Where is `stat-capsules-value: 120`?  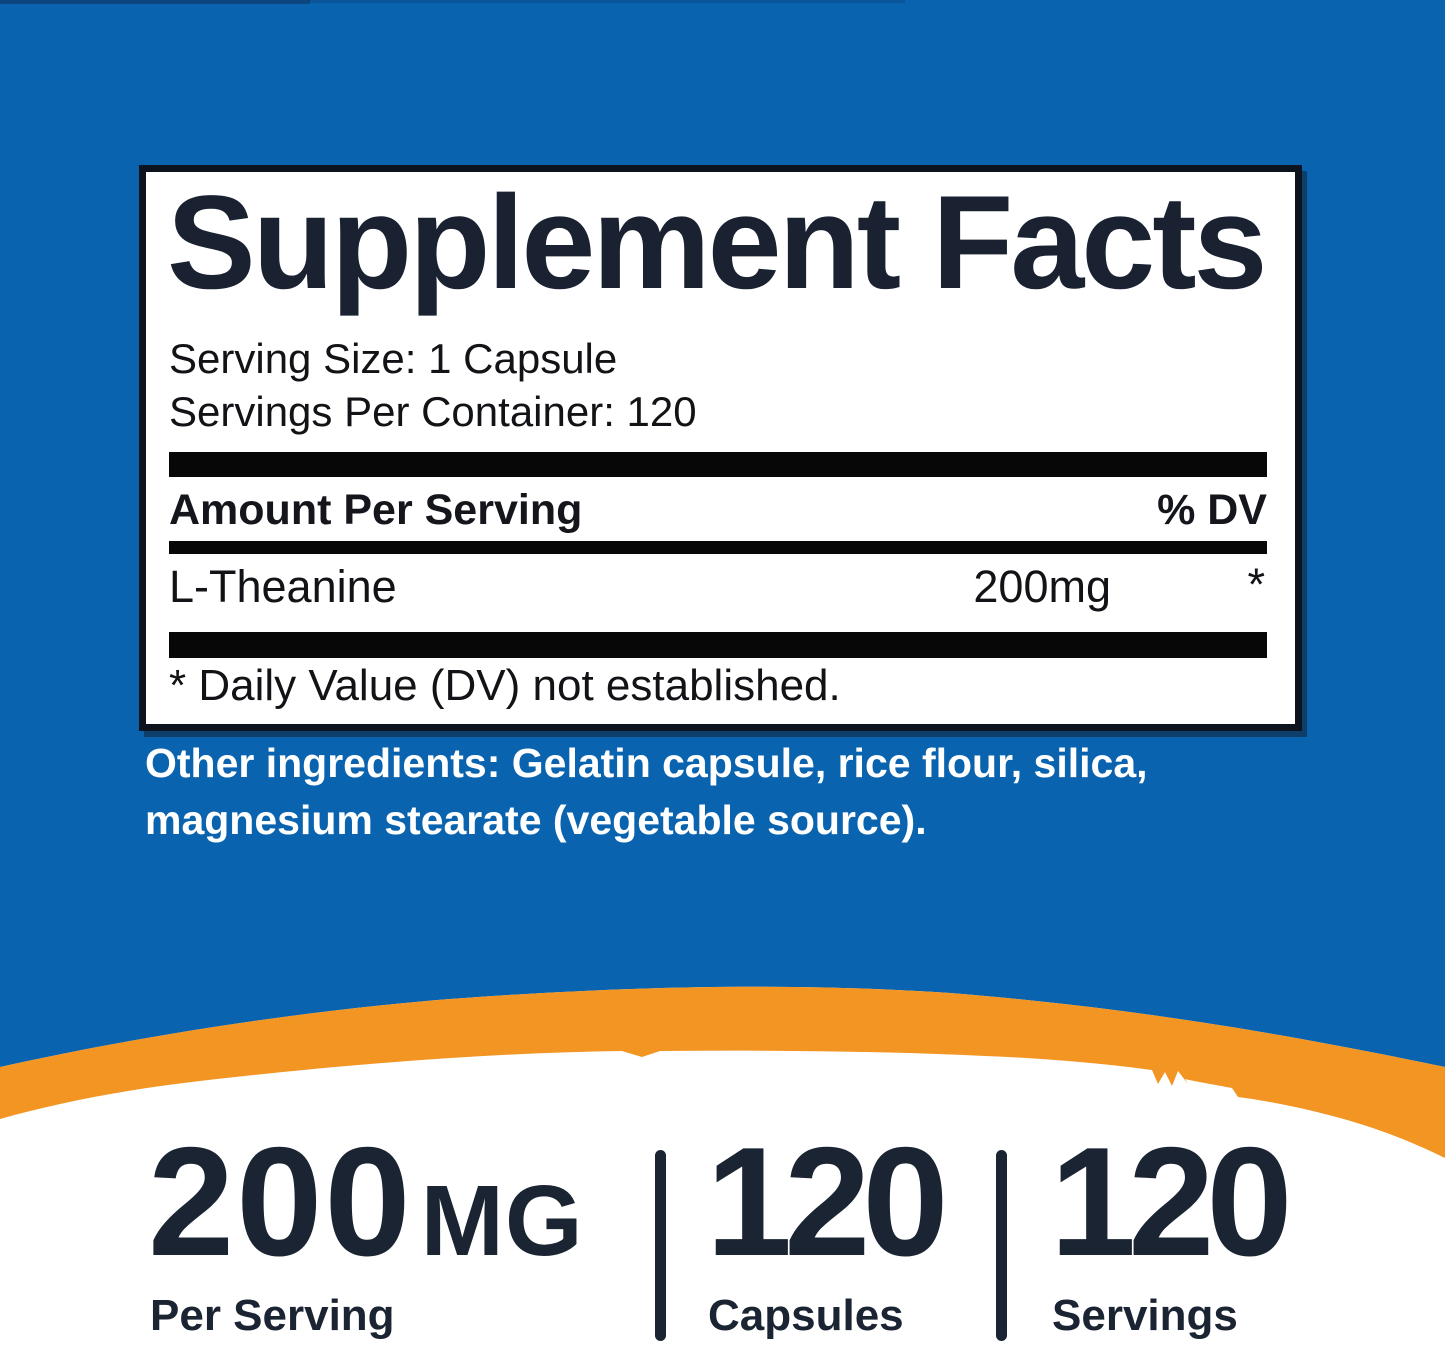 stat-capsules-value: 120 is located at coordinates (827, 1201).